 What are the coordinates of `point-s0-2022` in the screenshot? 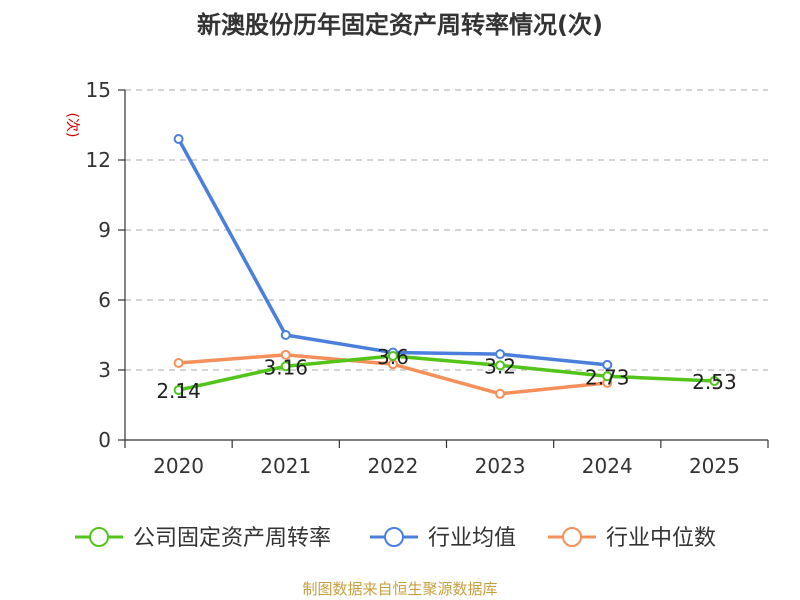 It's located at (392, 356).